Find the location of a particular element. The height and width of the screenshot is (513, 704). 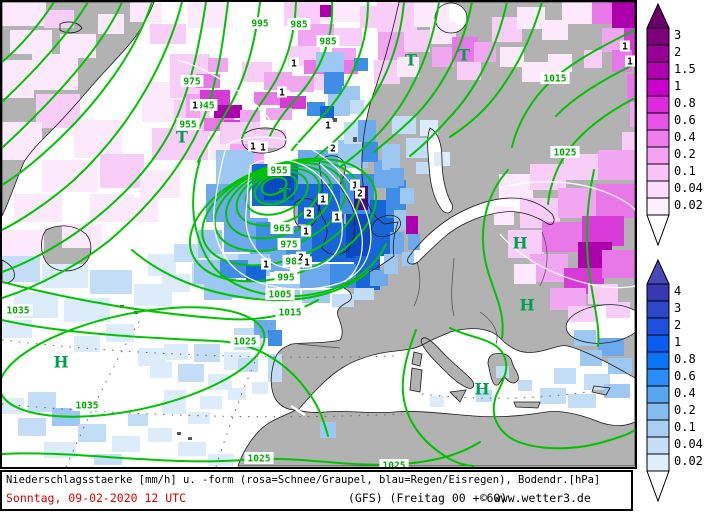

rain-scale-value-label: 0.02 is located at coordinates (688, 461).